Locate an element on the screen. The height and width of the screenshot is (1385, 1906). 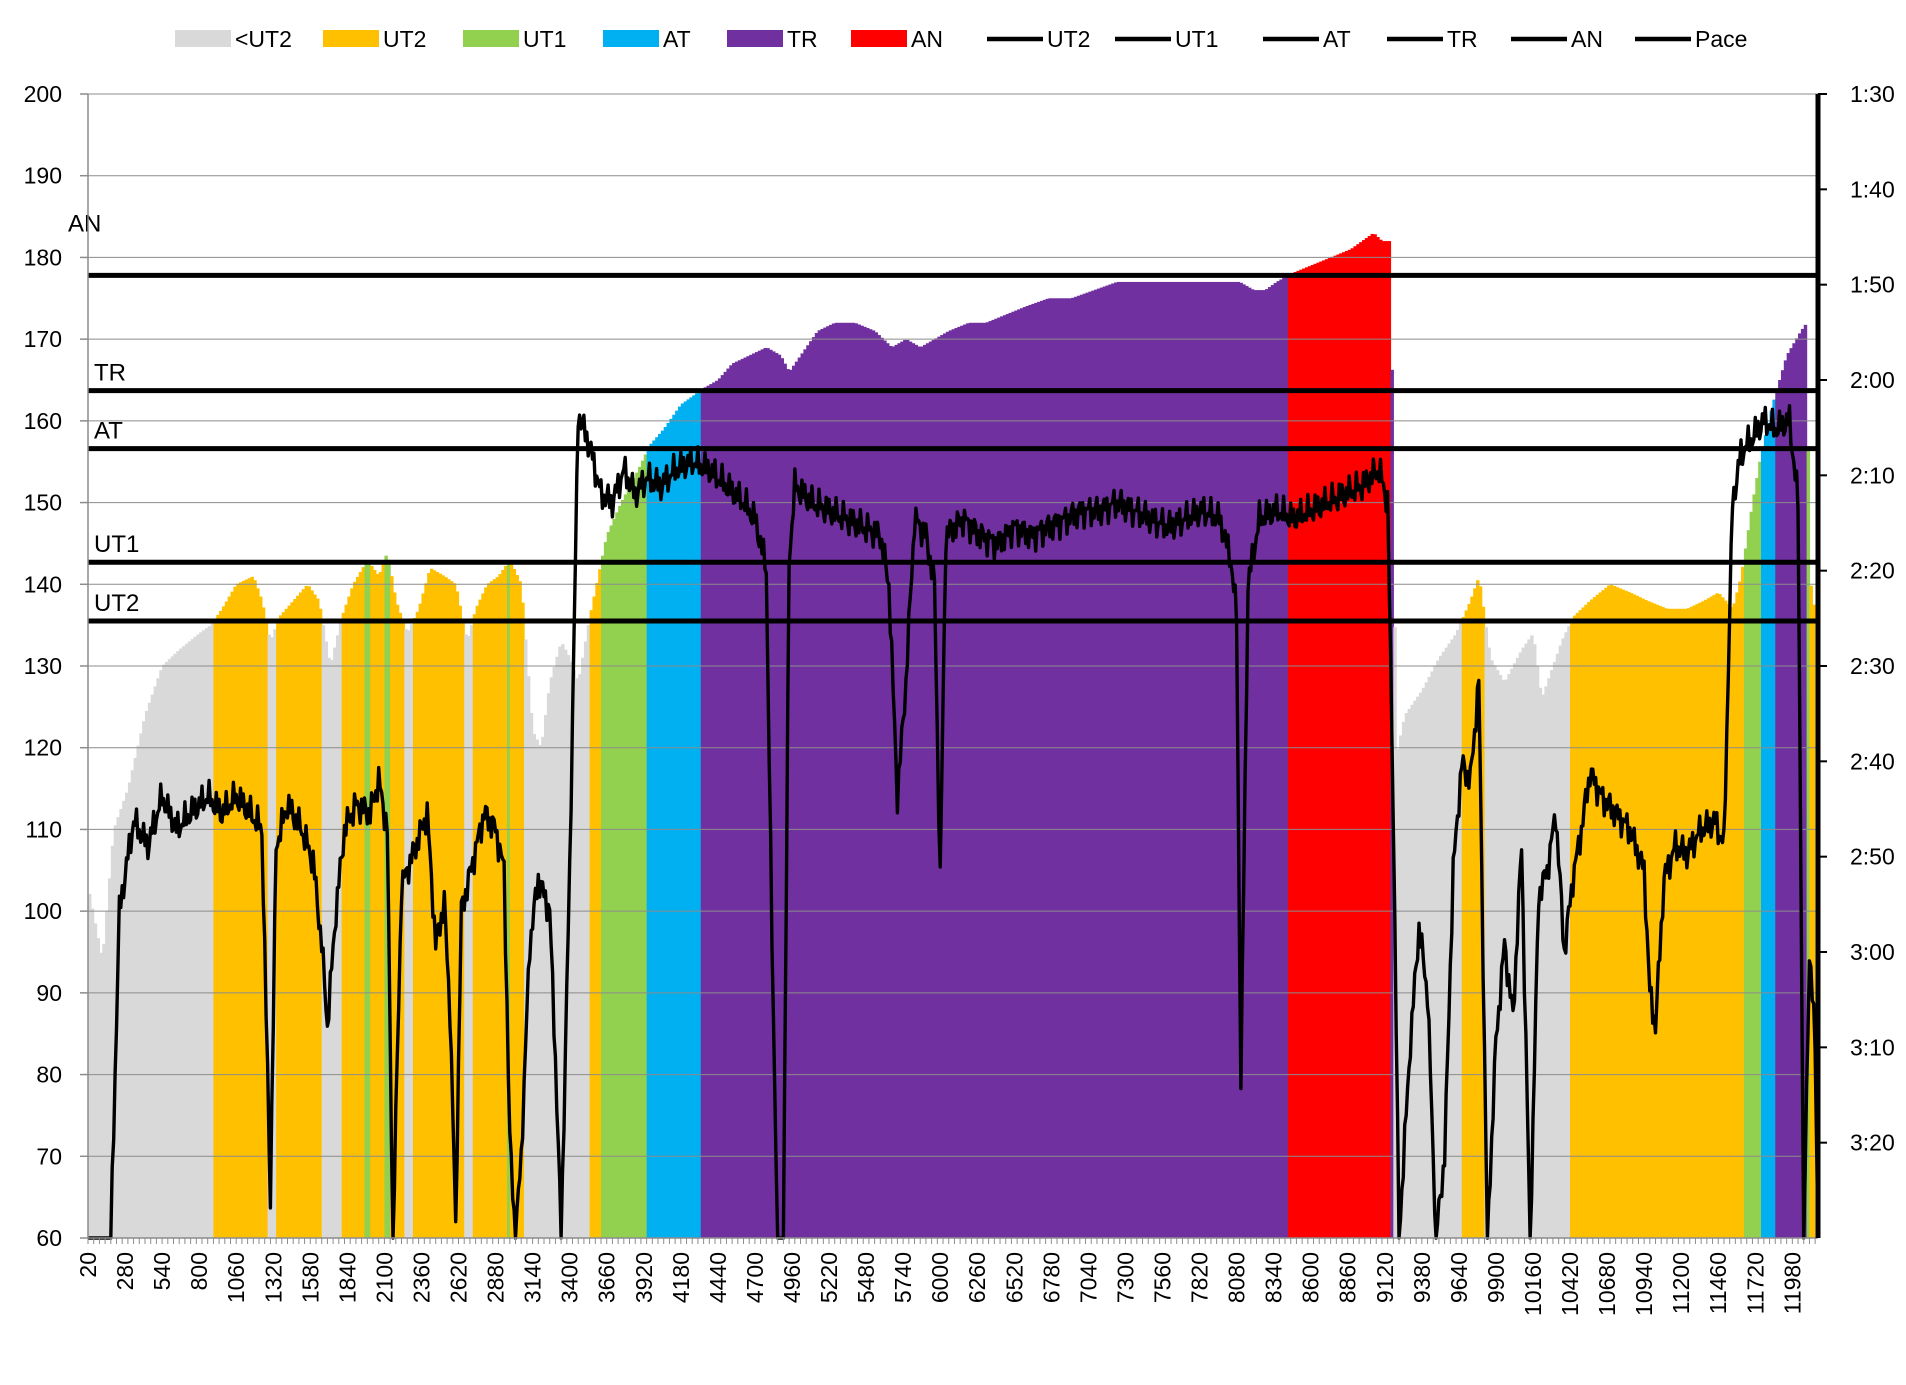
x-tick-label: 20 is located at coordinates (88, 1265).